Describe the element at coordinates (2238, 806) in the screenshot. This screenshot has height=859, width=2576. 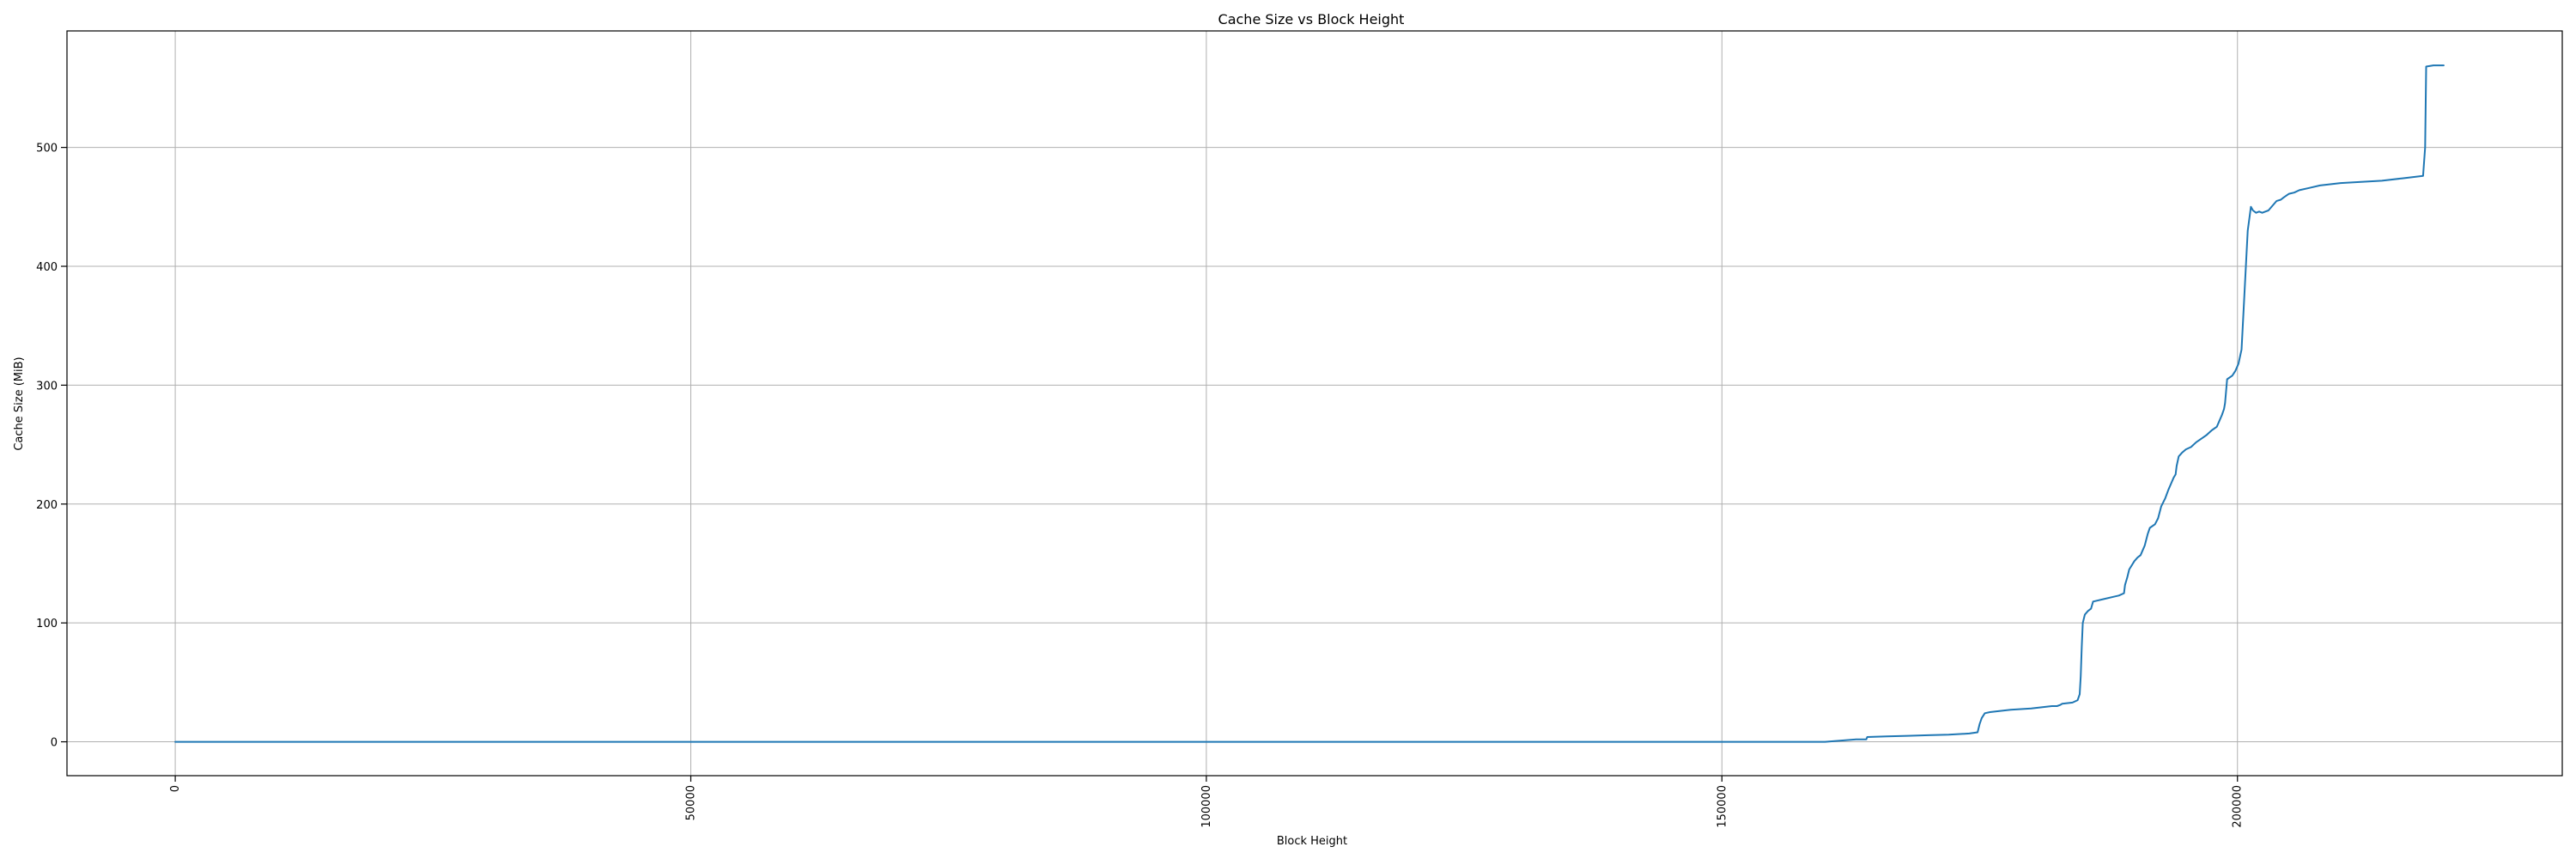
I see `x-tick-label: 200000` at that location.